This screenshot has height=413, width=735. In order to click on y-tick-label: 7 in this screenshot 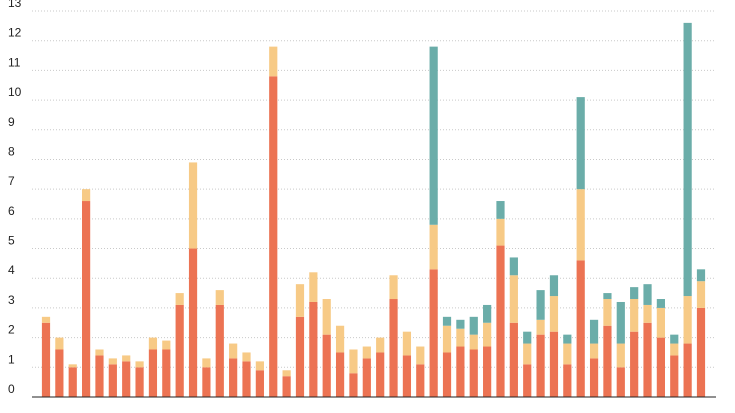, I will do `click(11, 181)`.